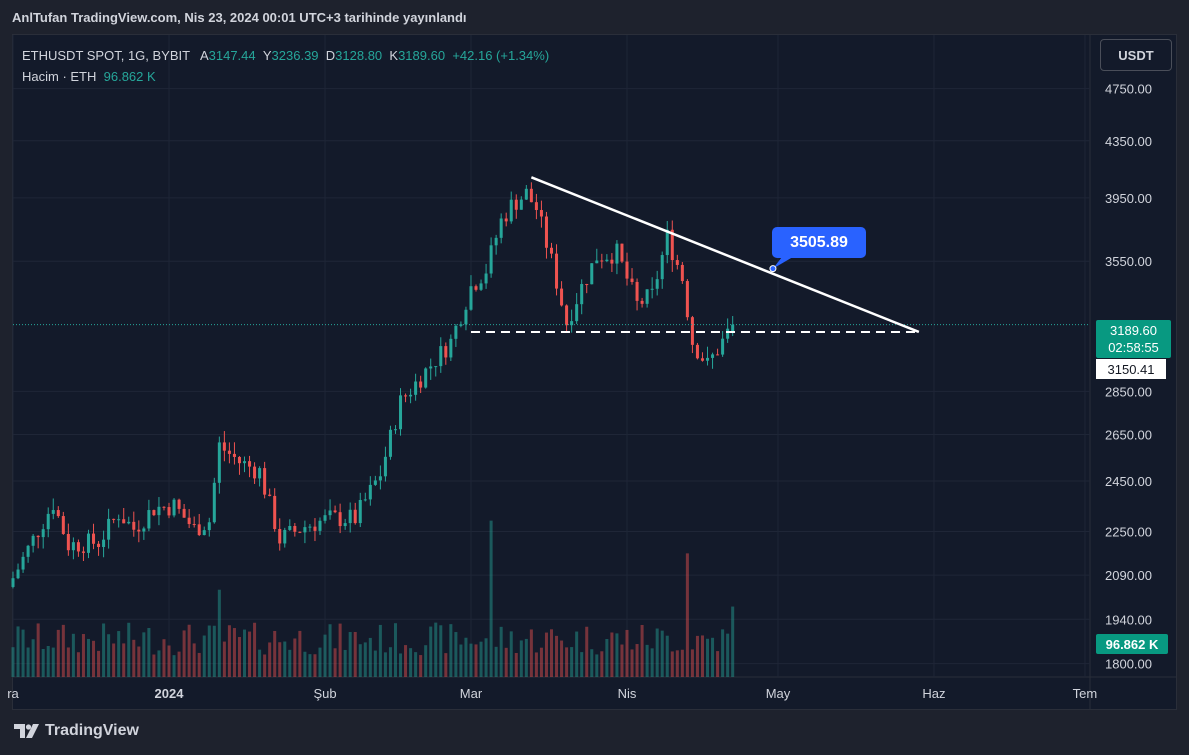 Image resolution: width=1189 pixels, height=755 pixels. What do you see at coordinates (324, 693) in the screenshot?
I see `x-tick-label: Şub` at bounding box center [324, 693].